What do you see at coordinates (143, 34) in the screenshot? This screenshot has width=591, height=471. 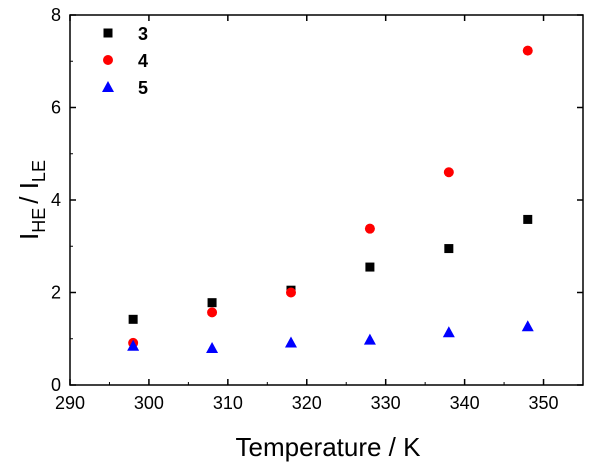 I see `legend-label-3: 3` at bounding box center [143, 34].